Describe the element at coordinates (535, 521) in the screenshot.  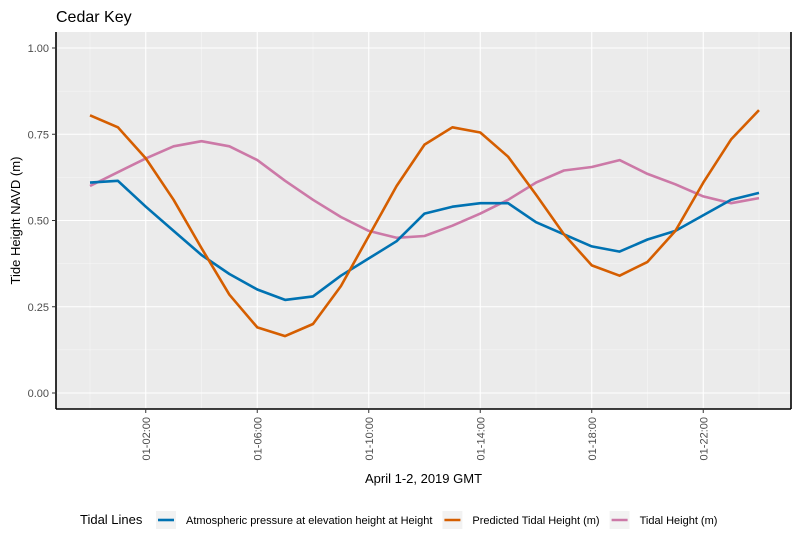
I see `legend-label-2: Predicted Tidal Height (m)` at that location.